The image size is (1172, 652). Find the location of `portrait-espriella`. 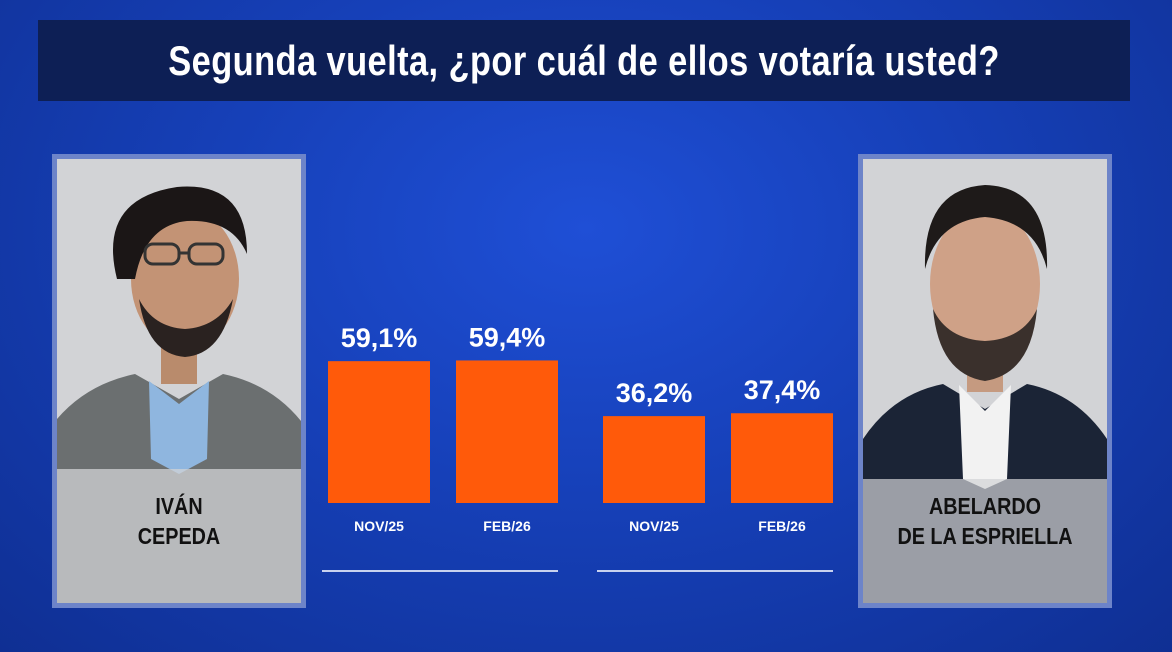

portrait-espriella is located at coordinates (985, 381).